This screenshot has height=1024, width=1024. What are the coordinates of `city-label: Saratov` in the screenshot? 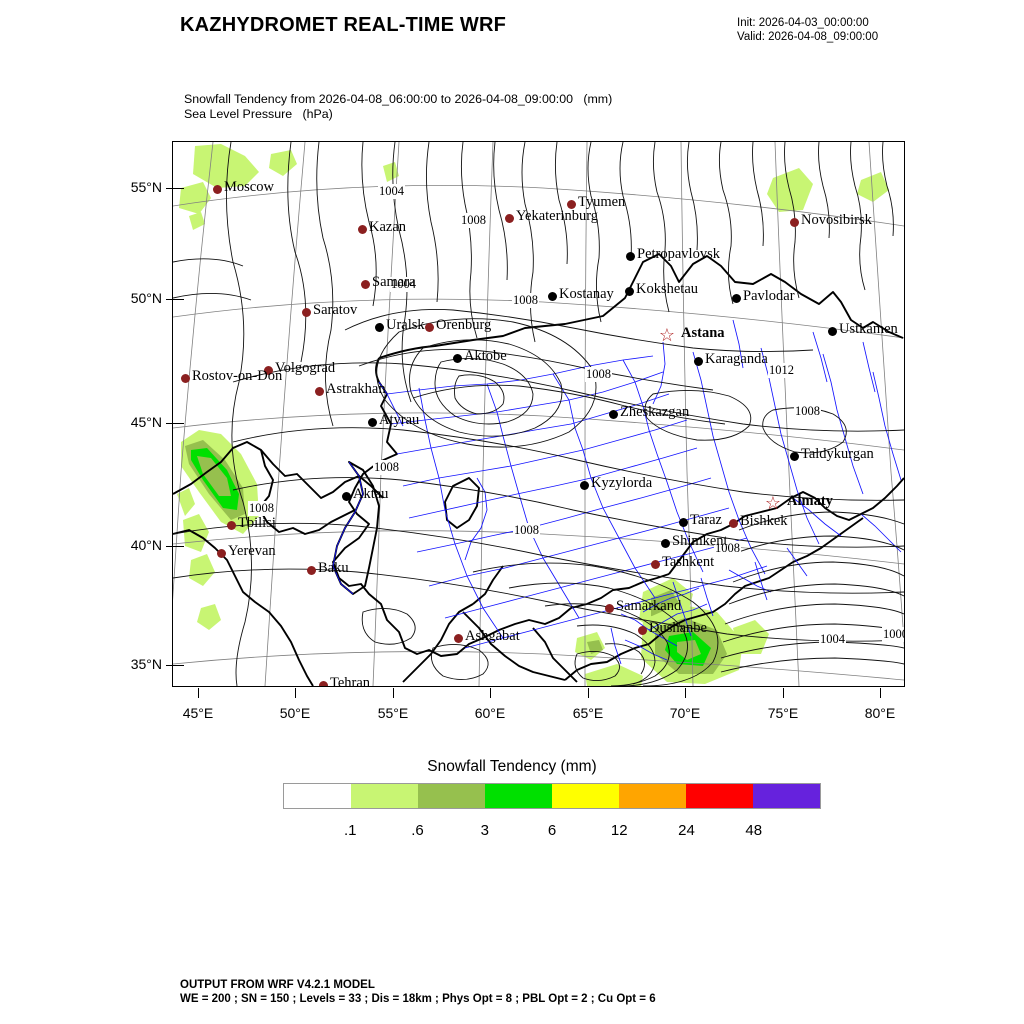 It's located at (335, 310).